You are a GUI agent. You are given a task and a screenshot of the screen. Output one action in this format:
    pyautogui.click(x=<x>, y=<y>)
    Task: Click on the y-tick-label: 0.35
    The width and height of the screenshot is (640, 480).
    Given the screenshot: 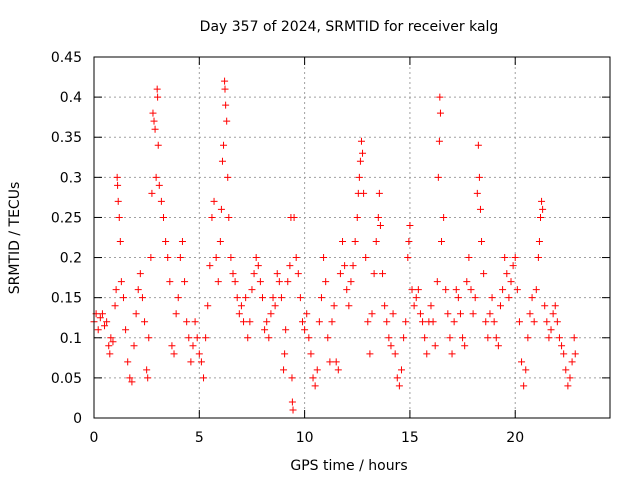 What is the action you would take?
    pyautogui.click(x=66, y=138)
    